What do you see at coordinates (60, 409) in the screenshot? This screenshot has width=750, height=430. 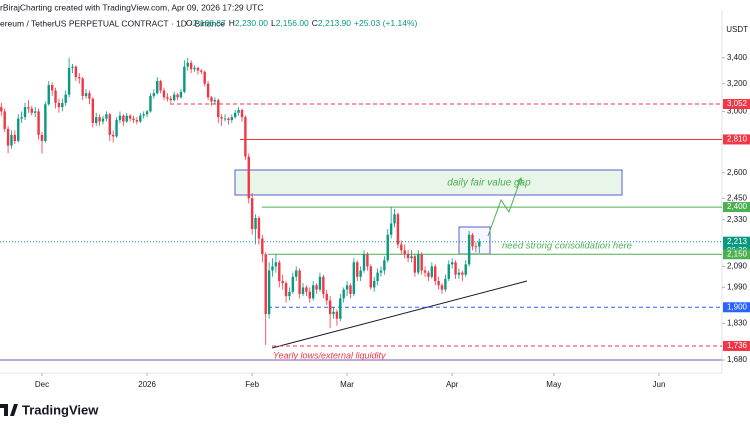 I see `brand: TradingView` at bounding box center [60, 409].